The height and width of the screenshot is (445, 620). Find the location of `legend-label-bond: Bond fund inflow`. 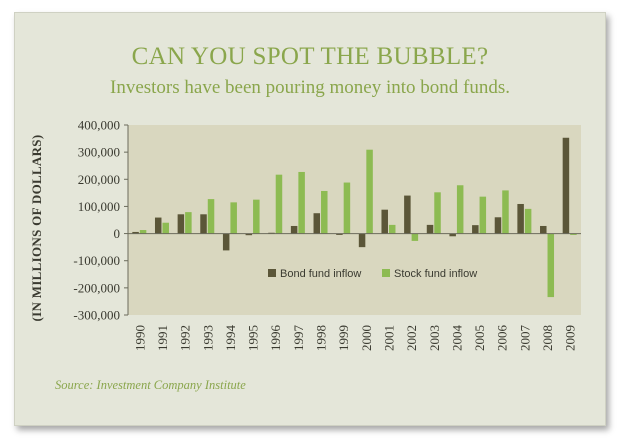

legend-label-bond: Bond fund inflow is located at coordinates (320, 274).